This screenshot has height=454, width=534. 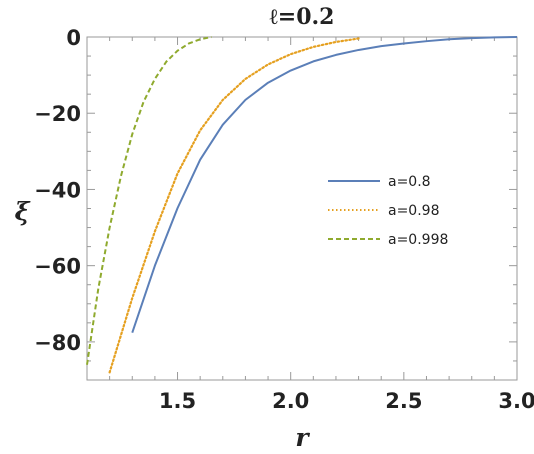 What do you see at coordinates (413, 211) in the screenshot?
I see `legend-label-a-0-98: a=0.98` at bounding box center [413, 211].